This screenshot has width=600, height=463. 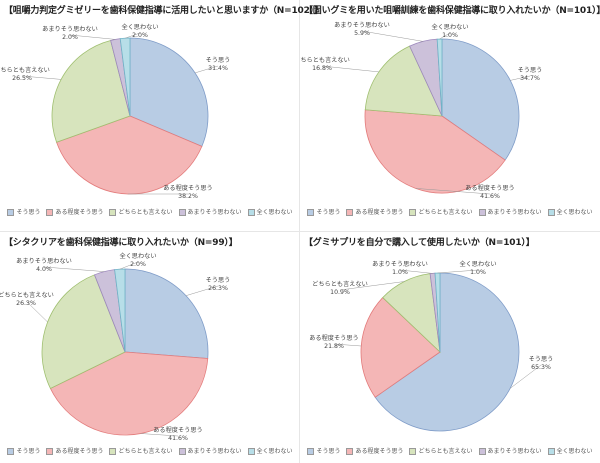 I want to click on data-label: あまりそう思わない 5.9%, so click(x=362, y=29).